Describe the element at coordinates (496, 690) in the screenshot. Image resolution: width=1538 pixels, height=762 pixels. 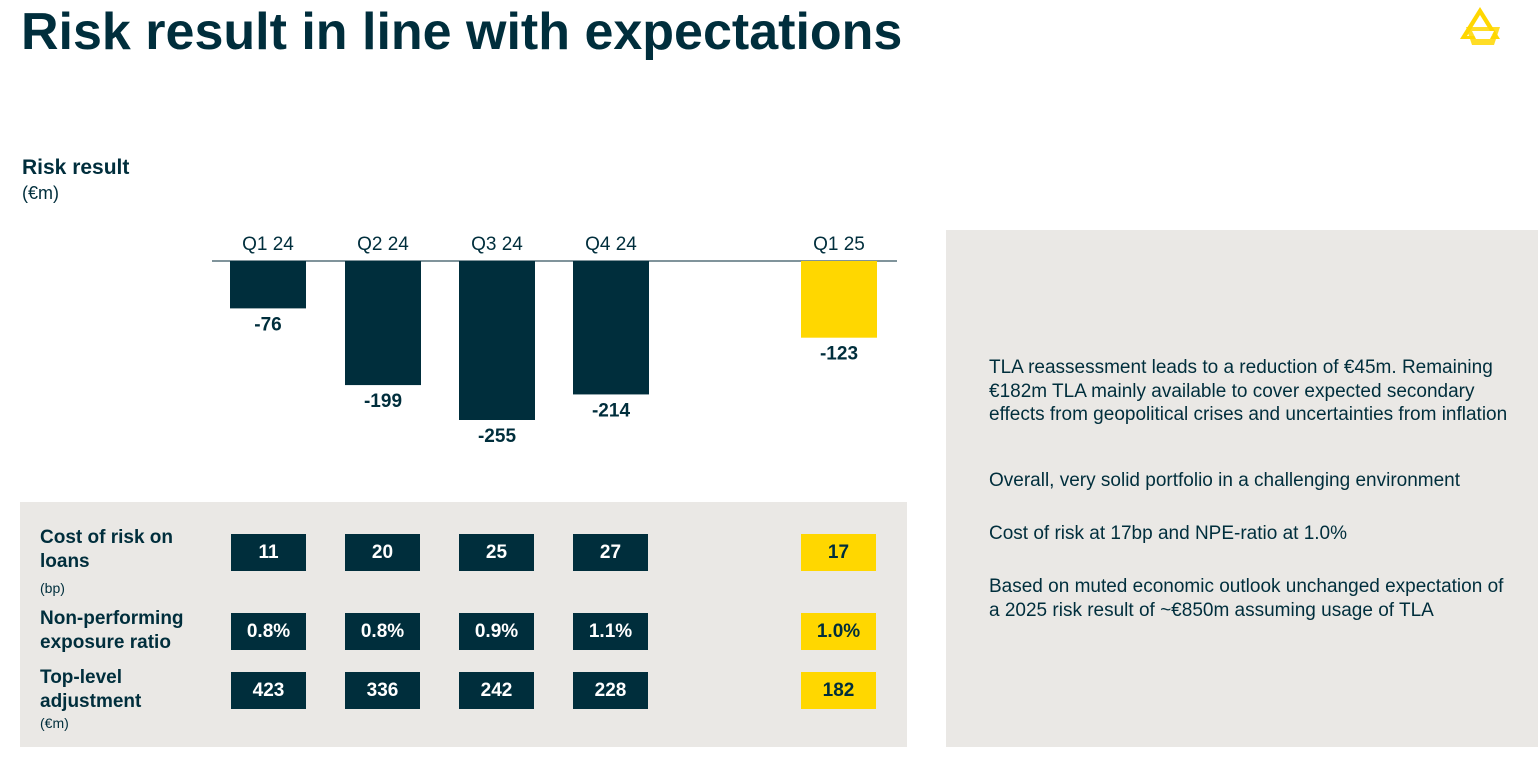
I see `kpi-tla-q3-24: 242` at that location.